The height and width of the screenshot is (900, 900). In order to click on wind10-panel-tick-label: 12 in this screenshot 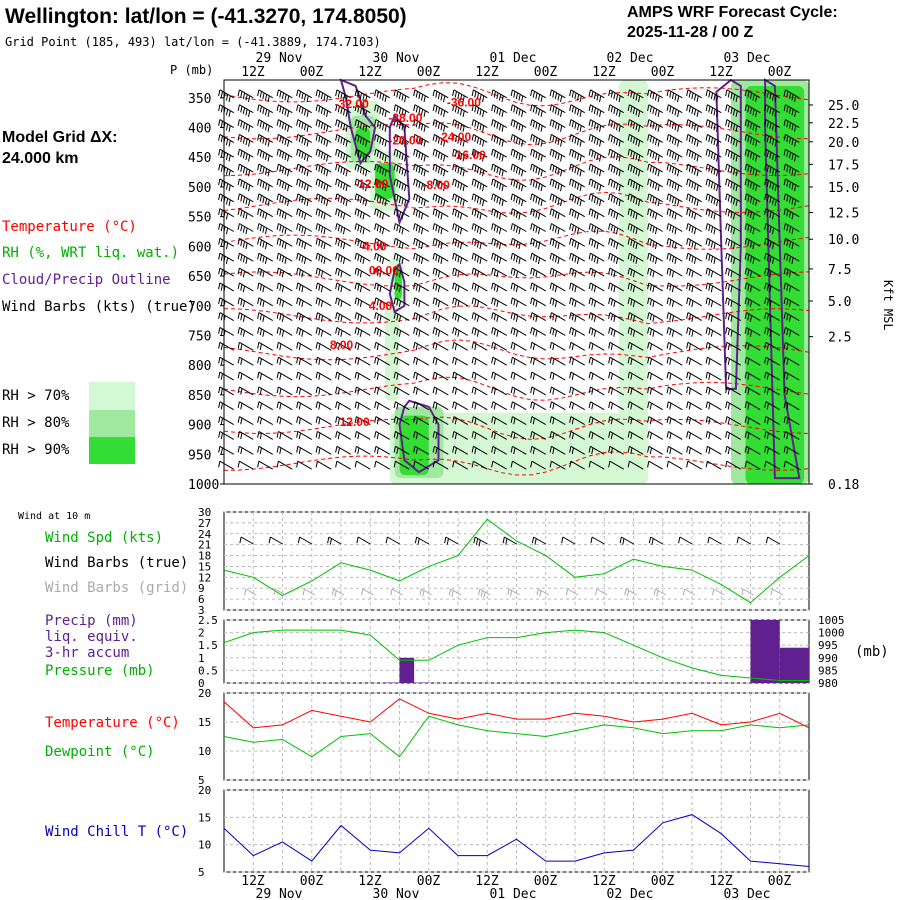, I will do `click(204, 577)`.